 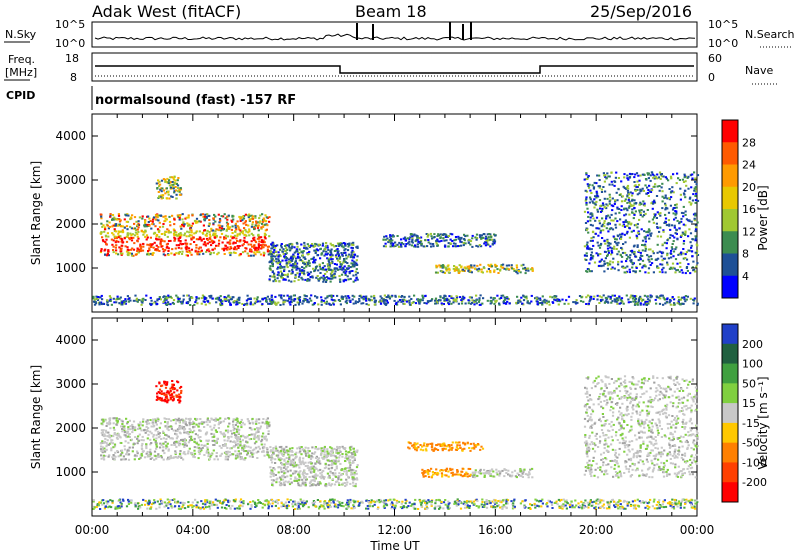 What do you see at coordinates (20, 95) in the screenshot?
I see `cpid-label: CPID` at bounding box center [20, 95].